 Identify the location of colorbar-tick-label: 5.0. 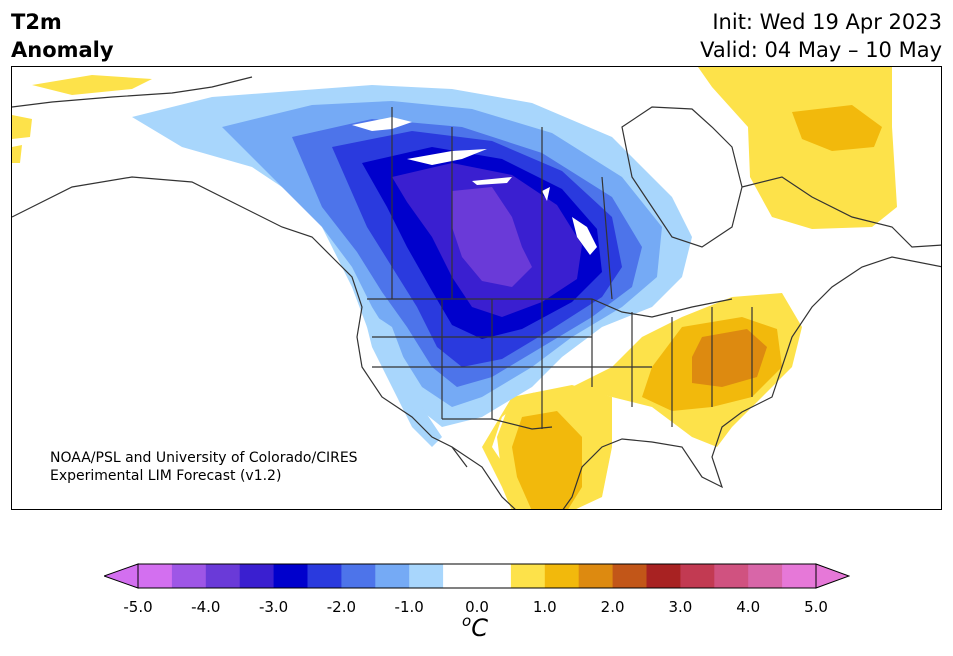
(816, 607).